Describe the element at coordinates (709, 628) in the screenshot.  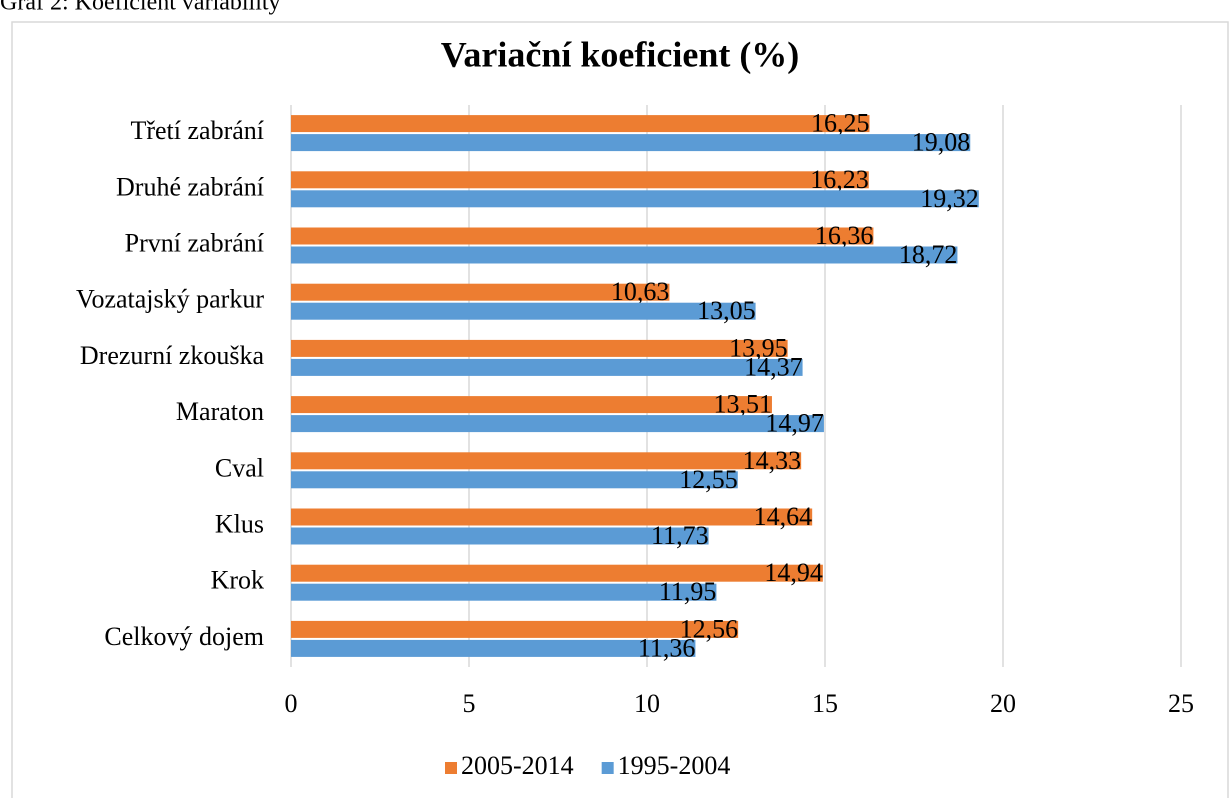
I see `data-label: 12,56` at that location.